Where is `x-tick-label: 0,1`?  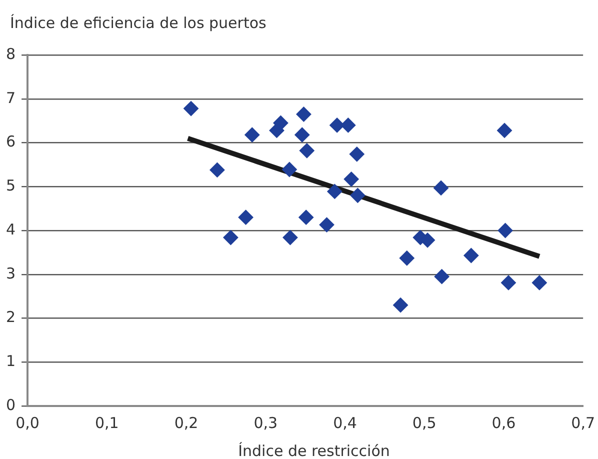
x-tick-label: 0,1 is located at coordinates (106, 423).